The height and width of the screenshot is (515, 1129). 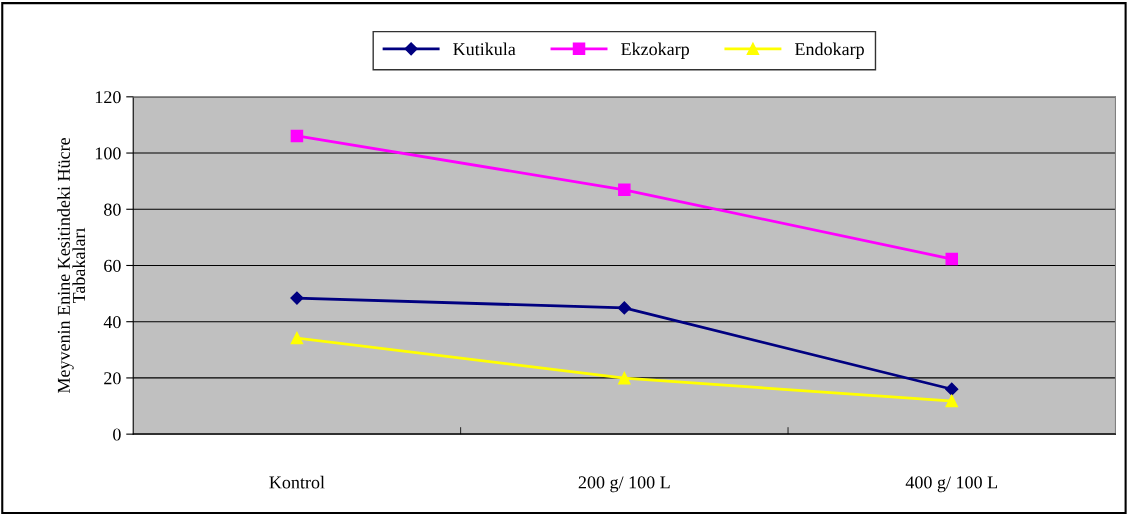 What do you see at coordinates (112, 265) in the screenshot?
I see `y-tick-label: 60` at bounding box center [112, 265].